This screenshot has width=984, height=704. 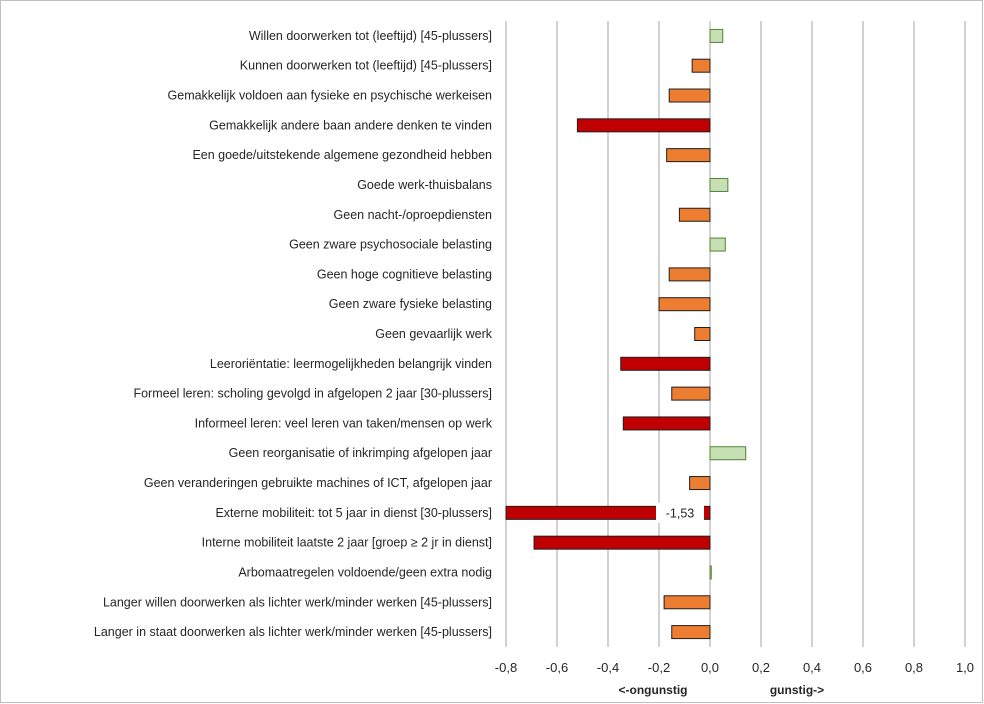 I want to click on data-label-background, so click(x=680, y=512).